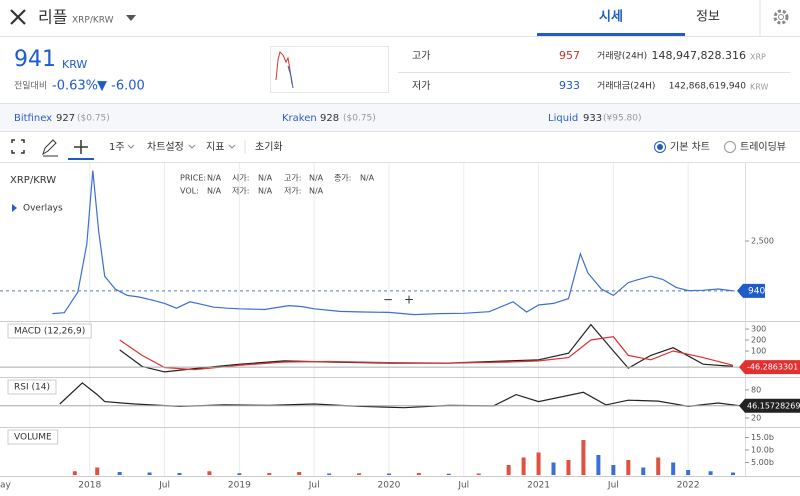  I want to click on exchange-row, so click(400, 117).